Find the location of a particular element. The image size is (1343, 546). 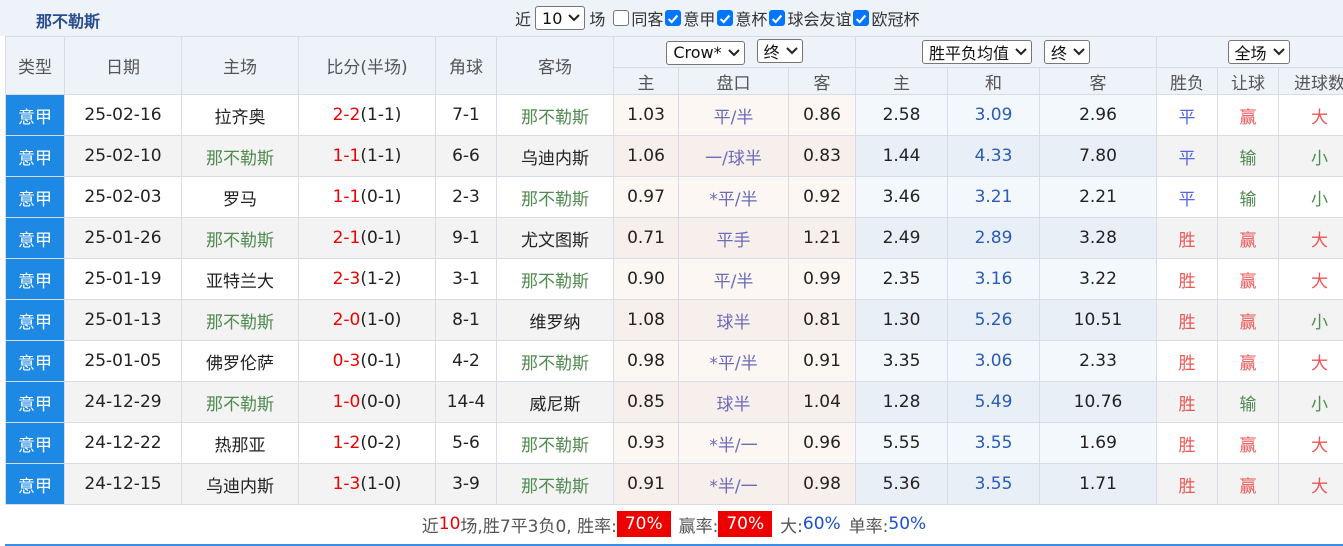

option-label: 意杯 is located at coordinates (751, 19).